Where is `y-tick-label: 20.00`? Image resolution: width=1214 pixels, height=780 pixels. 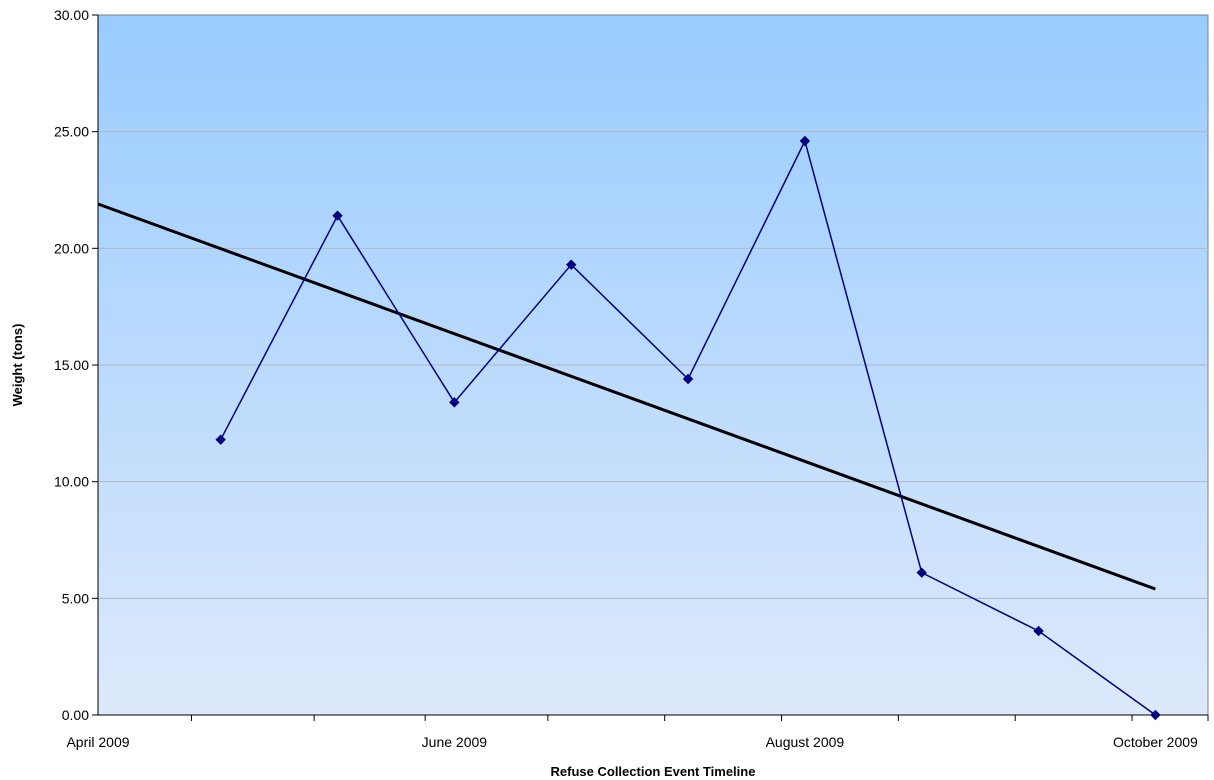
y-tick-label: 20.00 is located at coordinates (71, 248).